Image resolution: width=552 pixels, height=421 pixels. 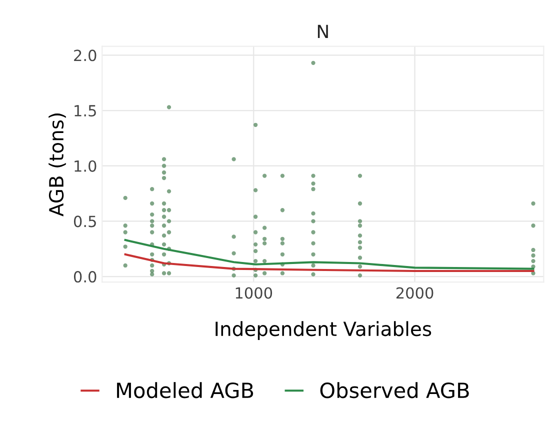 I want to click on y-tick-label: 2.0, so click(x=85, y=56).